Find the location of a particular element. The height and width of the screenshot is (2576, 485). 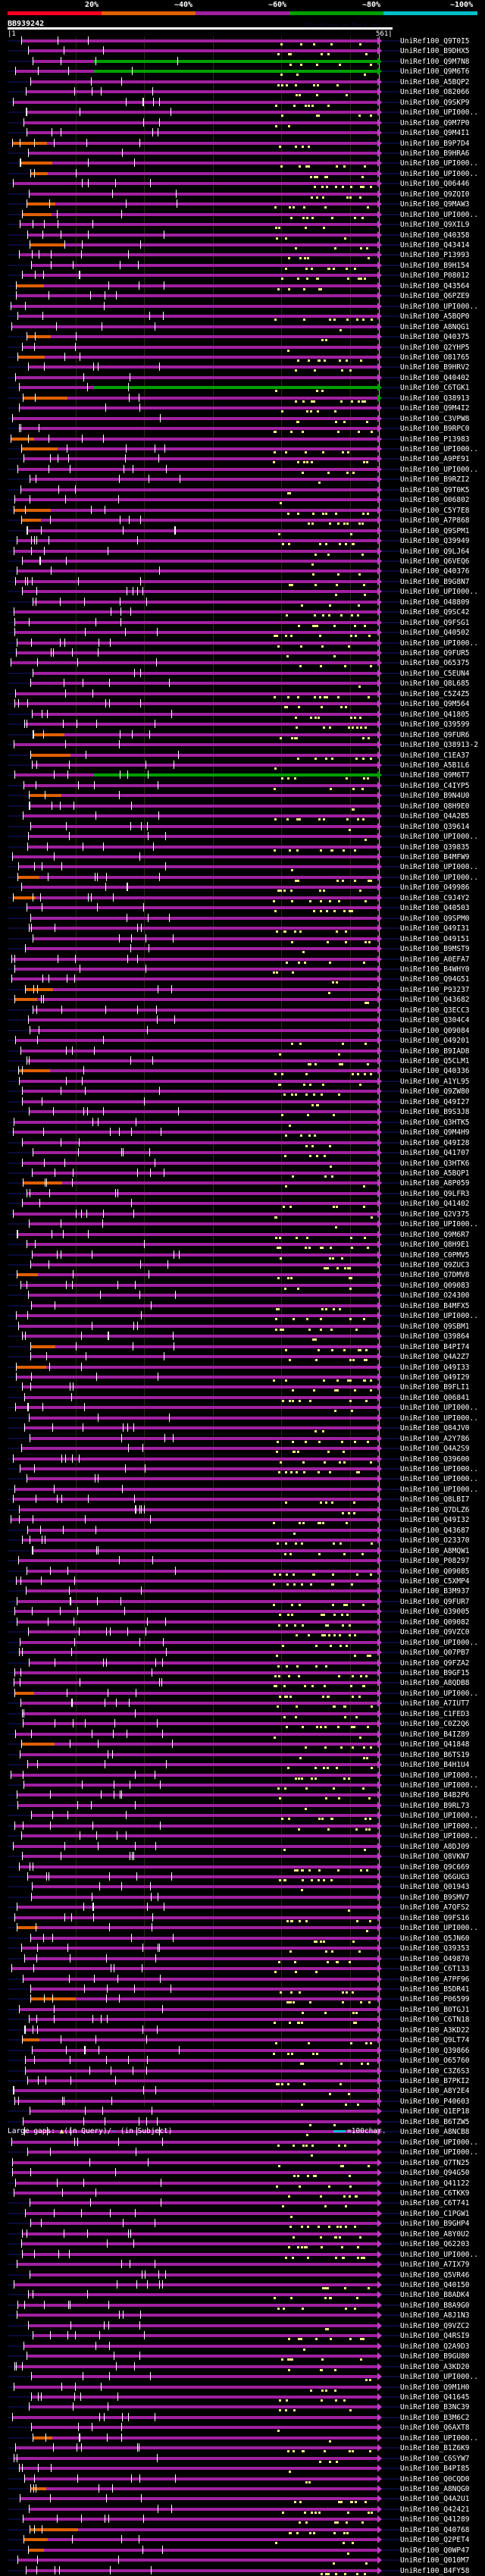

hit-row: UniRef100_P06599 is located at coordinates (242, 1999).